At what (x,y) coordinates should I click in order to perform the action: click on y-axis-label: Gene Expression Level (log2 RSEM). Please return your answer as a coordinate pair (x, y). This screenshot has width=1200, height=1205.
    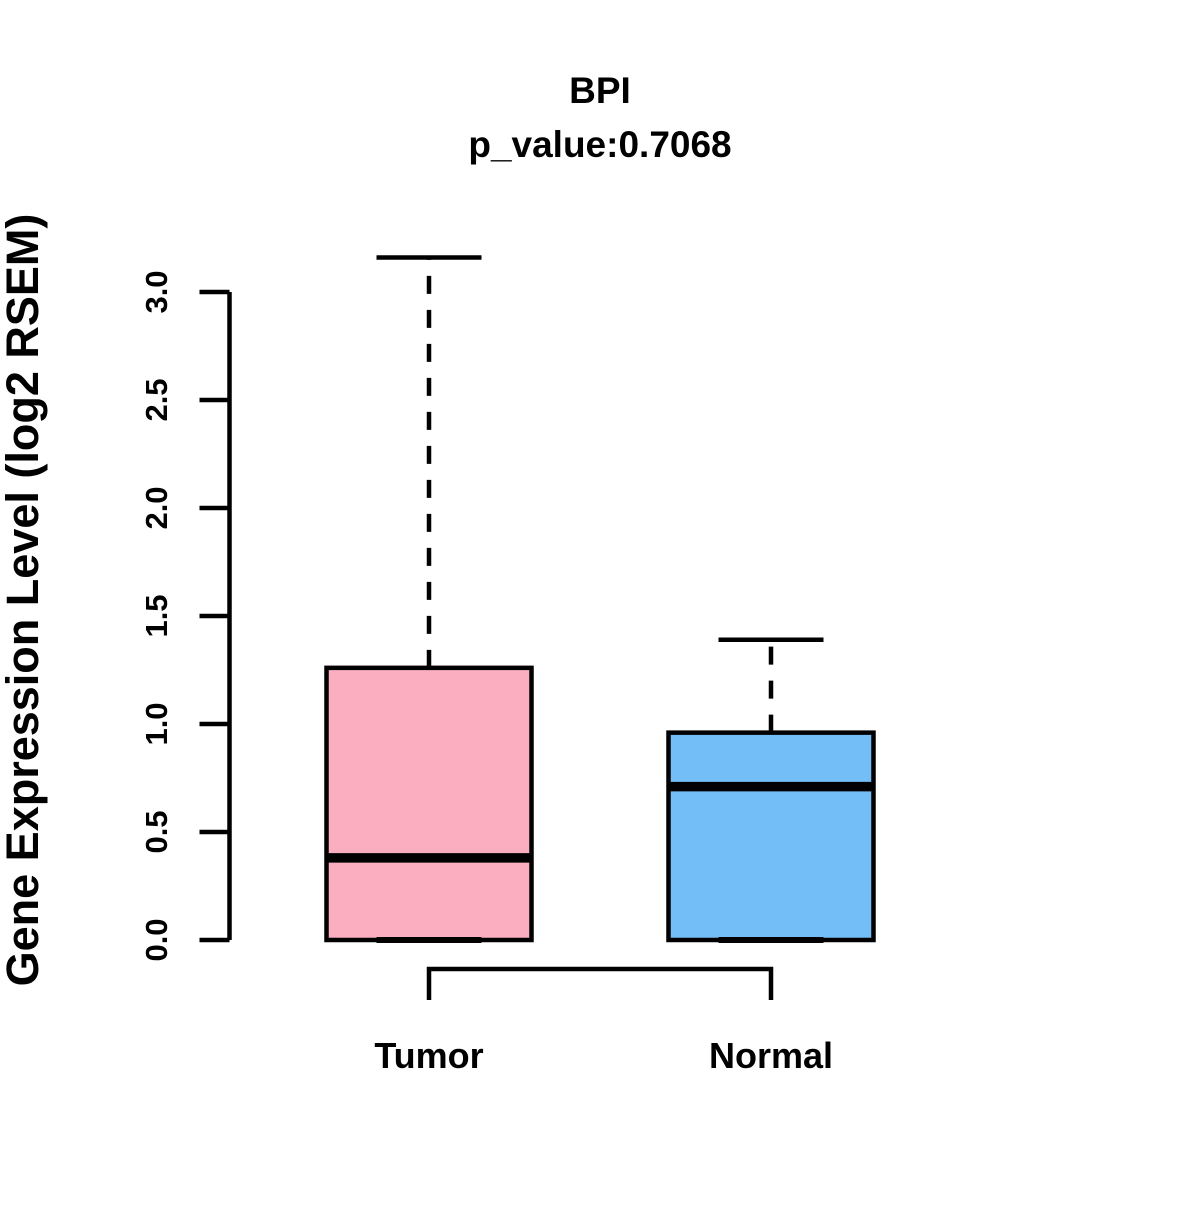
    Looking at the image, I should click on (24, 600).